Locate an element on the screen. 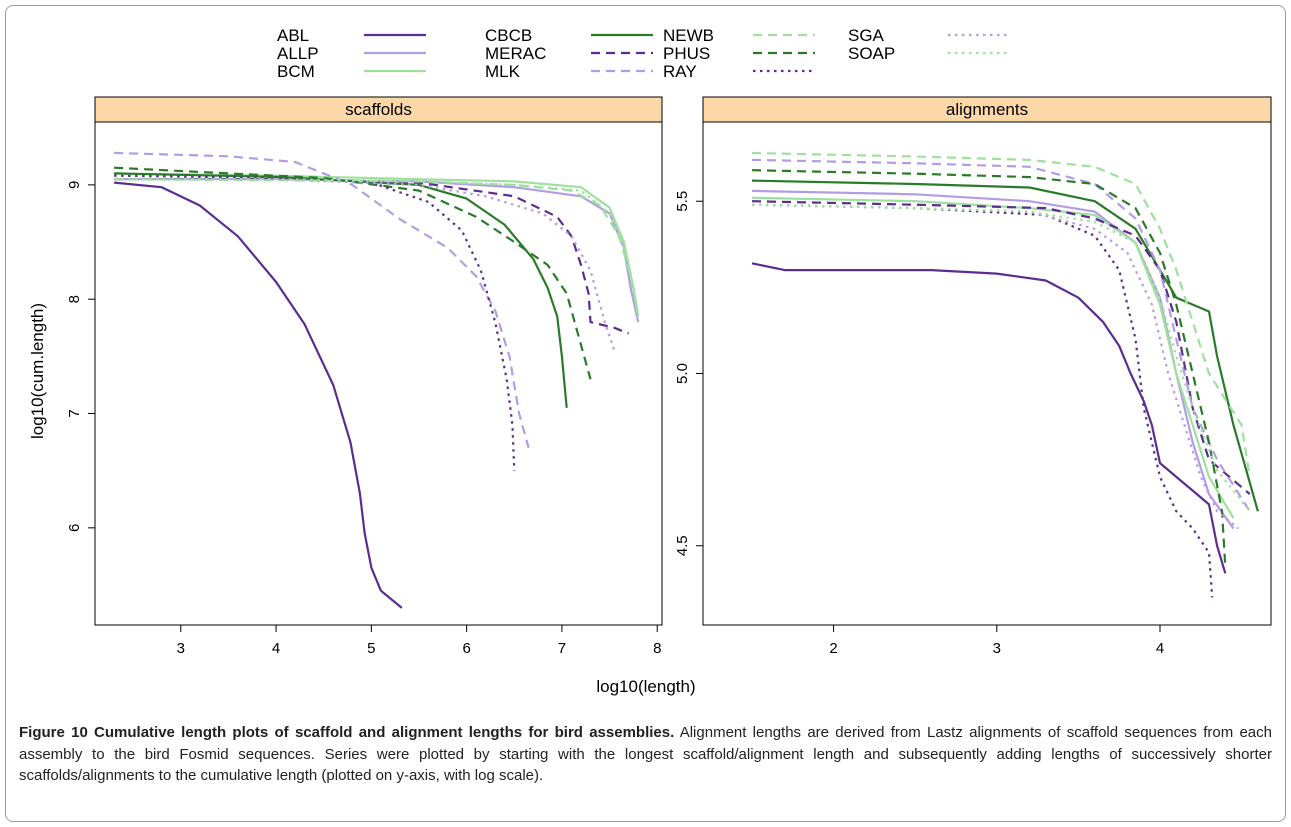  series-line-ray is located at coordinates (315, 322).